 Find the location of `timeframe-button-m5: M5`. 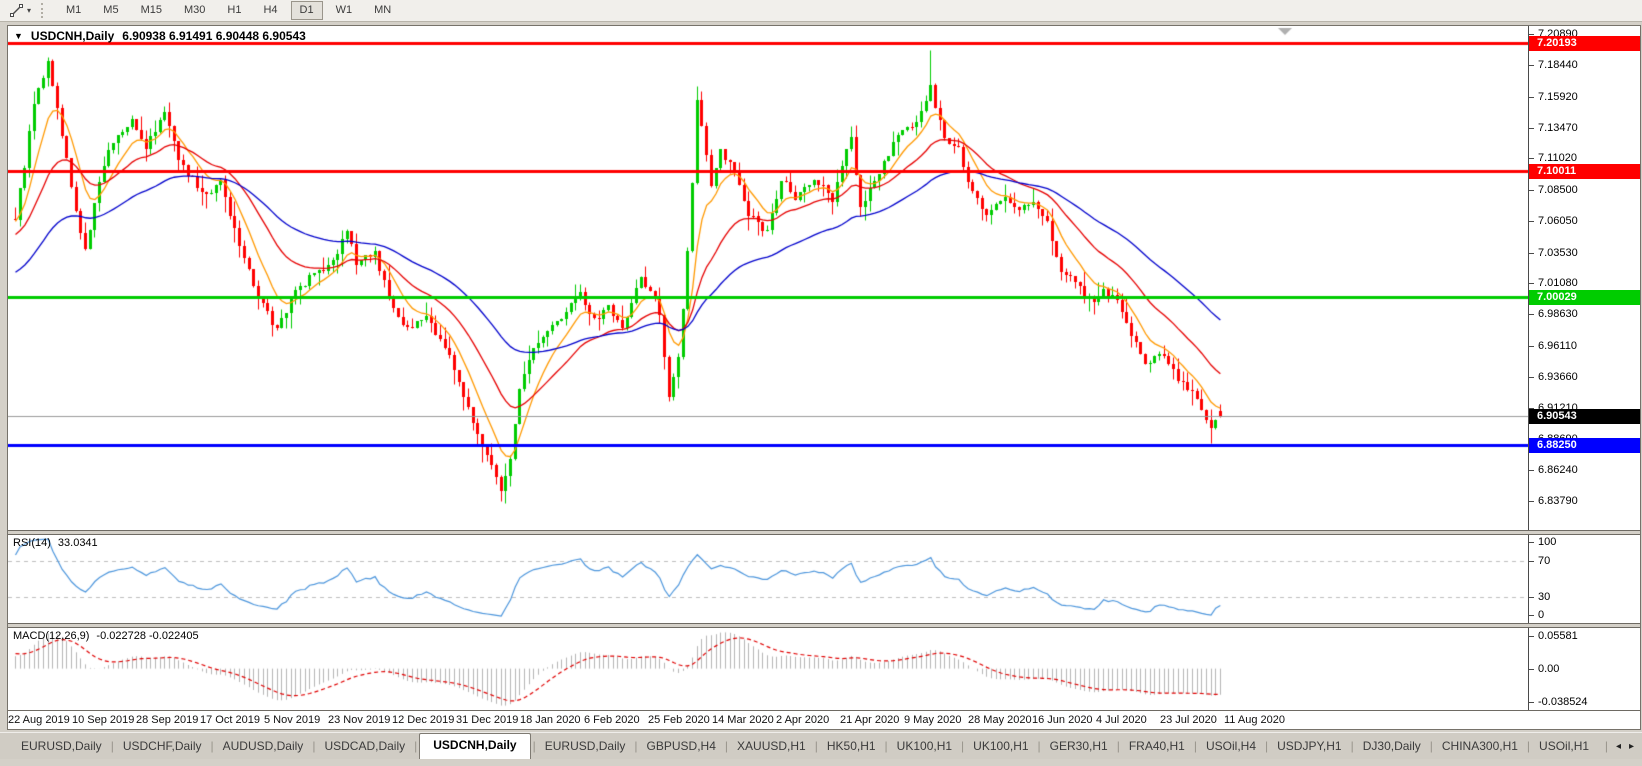

timeframe-button-m5: M5 is located at coordinates (111, 10).